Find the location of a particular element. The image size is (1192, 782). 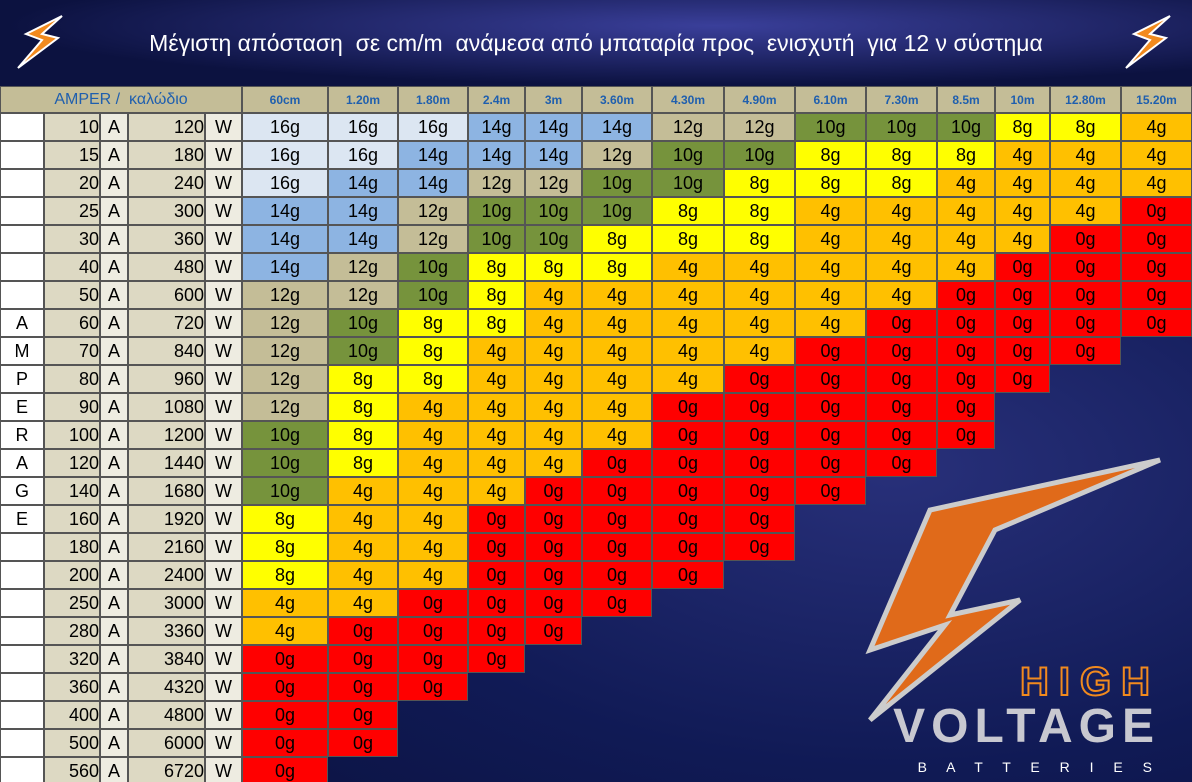

column-header: 15.20m is located at coordinates (1156, 99).